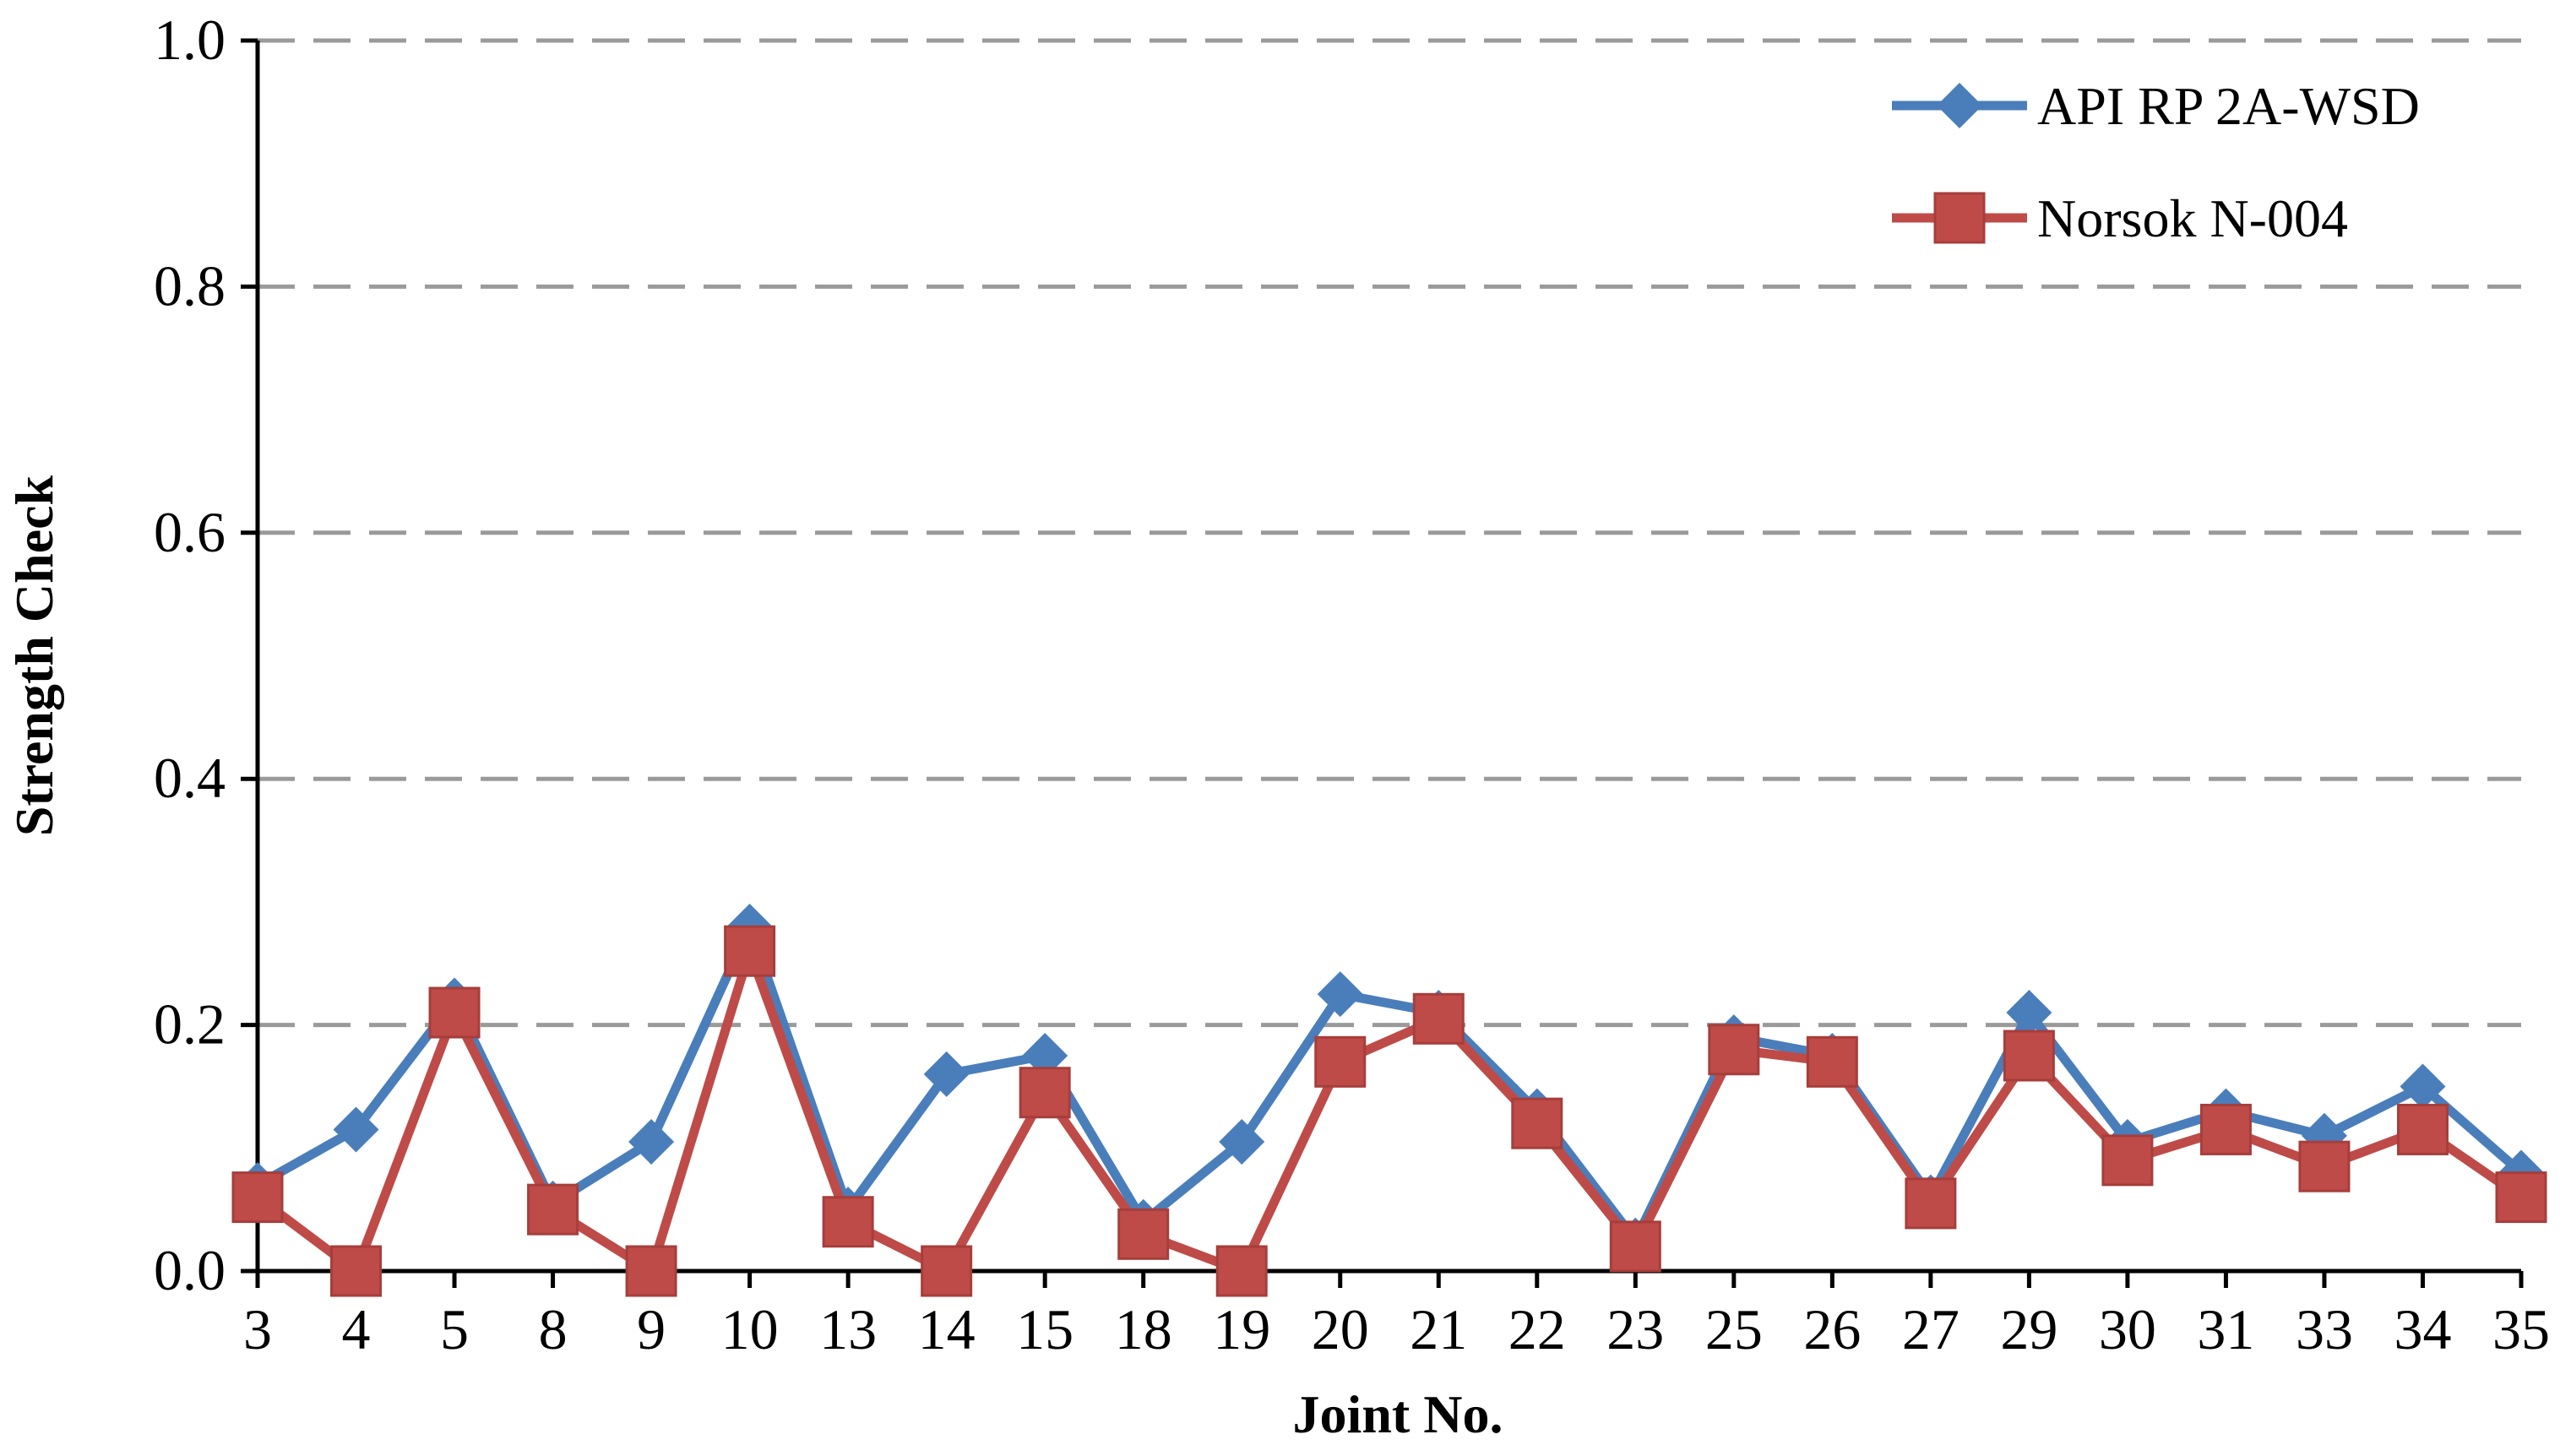  Describe the element at coordinates (1438, 1329) in the screenshot. I see `x-tick-label-21: 21` at that location.